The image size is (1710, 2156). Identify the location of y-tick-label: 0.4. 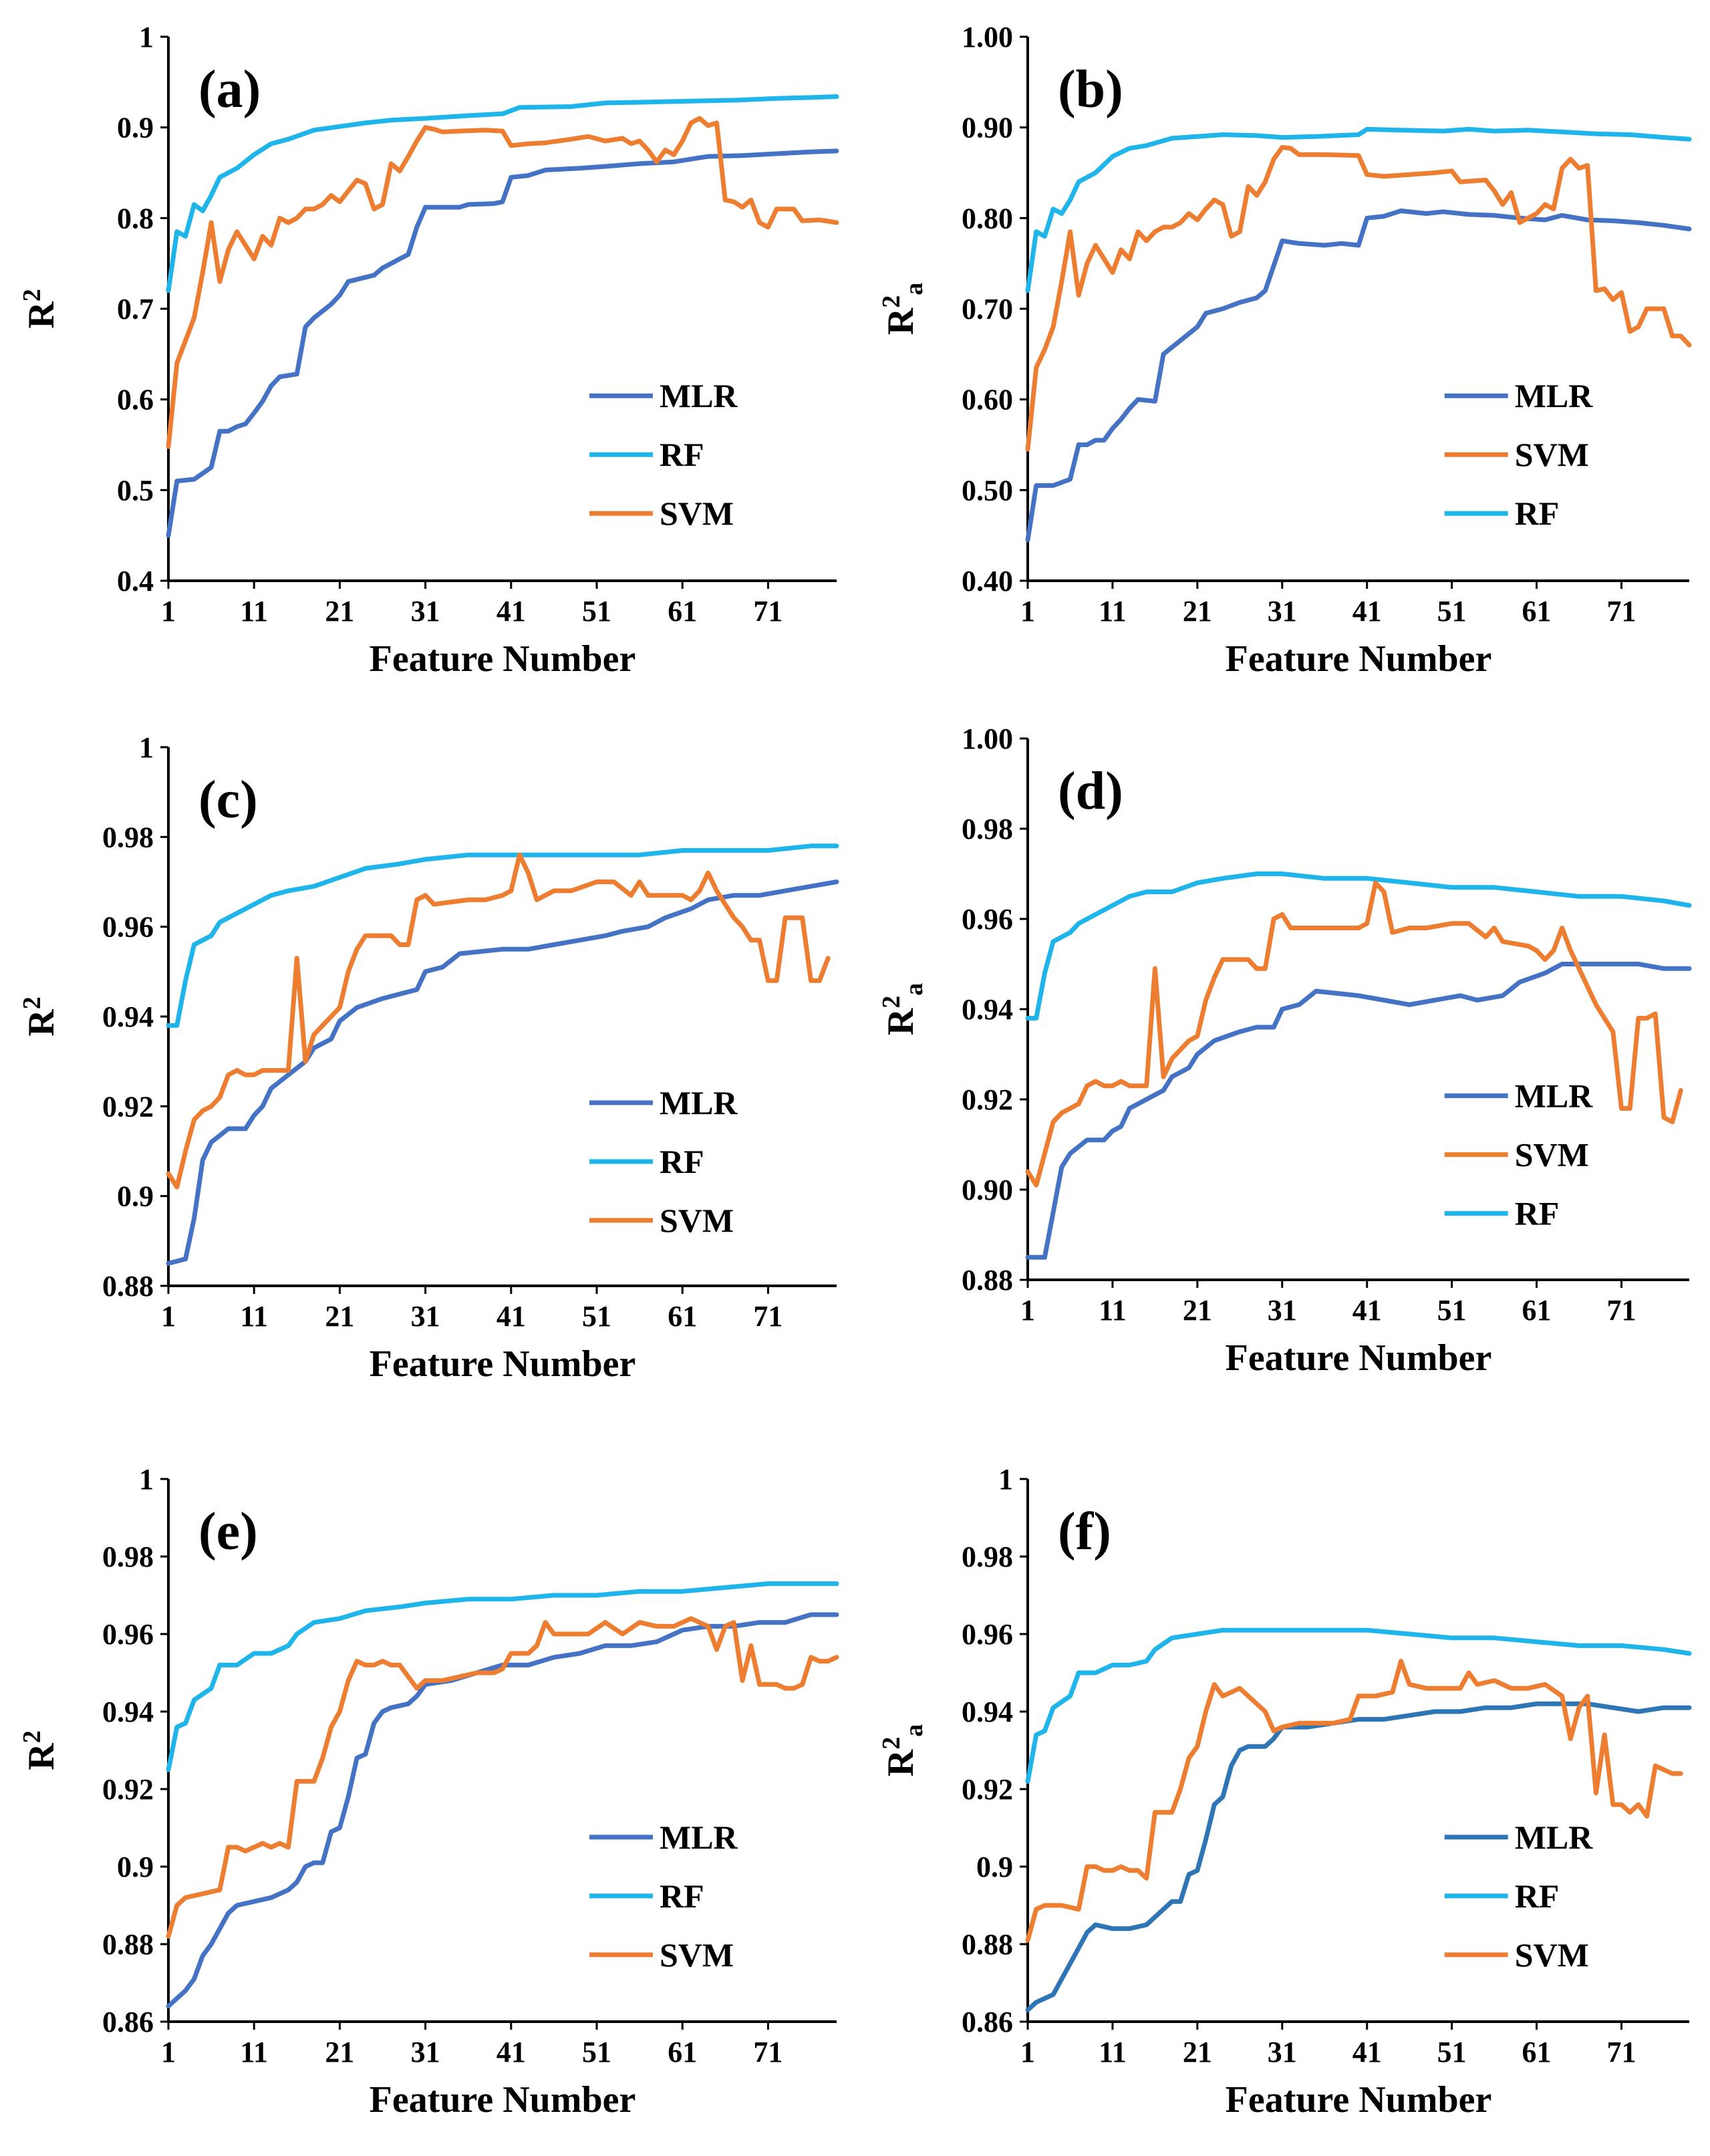
(135, 581).